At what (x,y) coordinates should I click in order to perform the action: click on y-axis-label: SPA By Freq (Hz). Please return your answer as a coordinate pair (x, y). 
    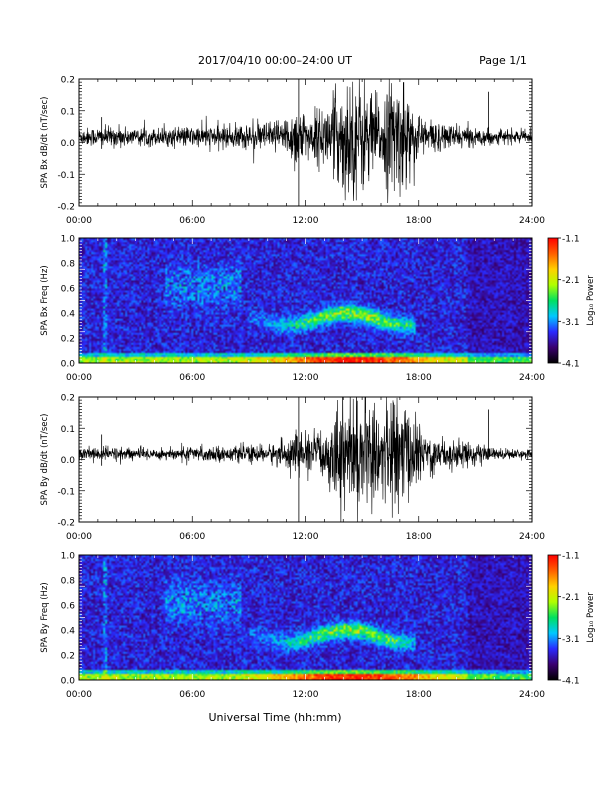
    Looking at the image, I should click on (45, 617).